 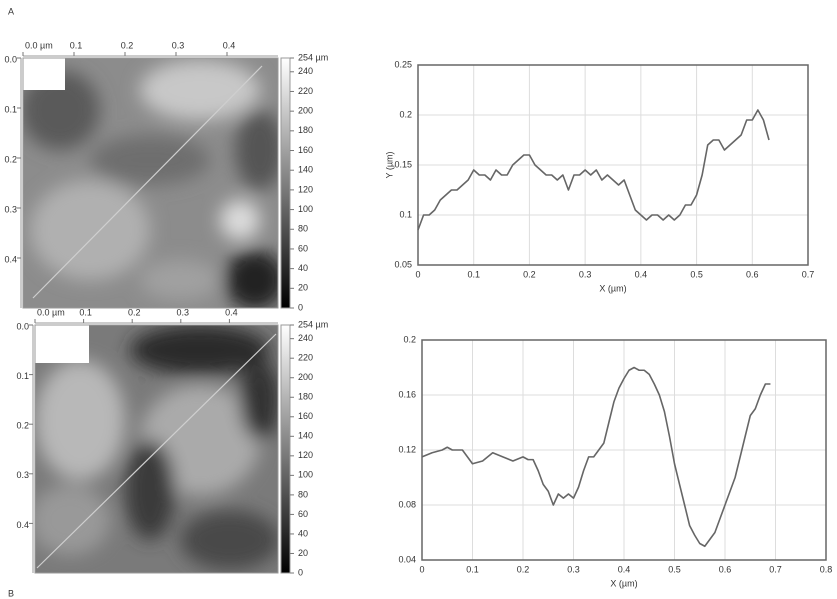 What do you see at coordinates (403, 264) in the screenshot?
I see `y-tick-label: 0.05` at bounding box center [403, 264].